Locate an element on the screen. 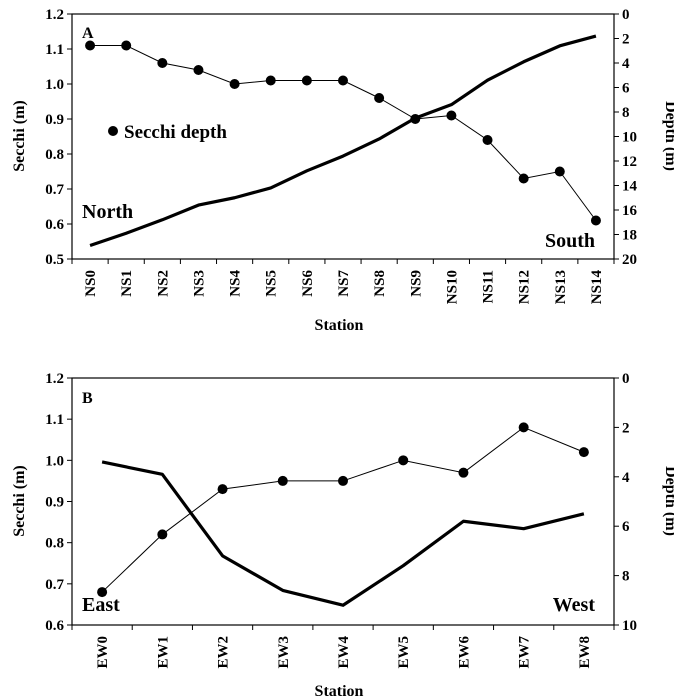 The height and width of the screenshot is (700, 674). panel-a-x-category-label: NS7 is located at coordinates (344, 283).